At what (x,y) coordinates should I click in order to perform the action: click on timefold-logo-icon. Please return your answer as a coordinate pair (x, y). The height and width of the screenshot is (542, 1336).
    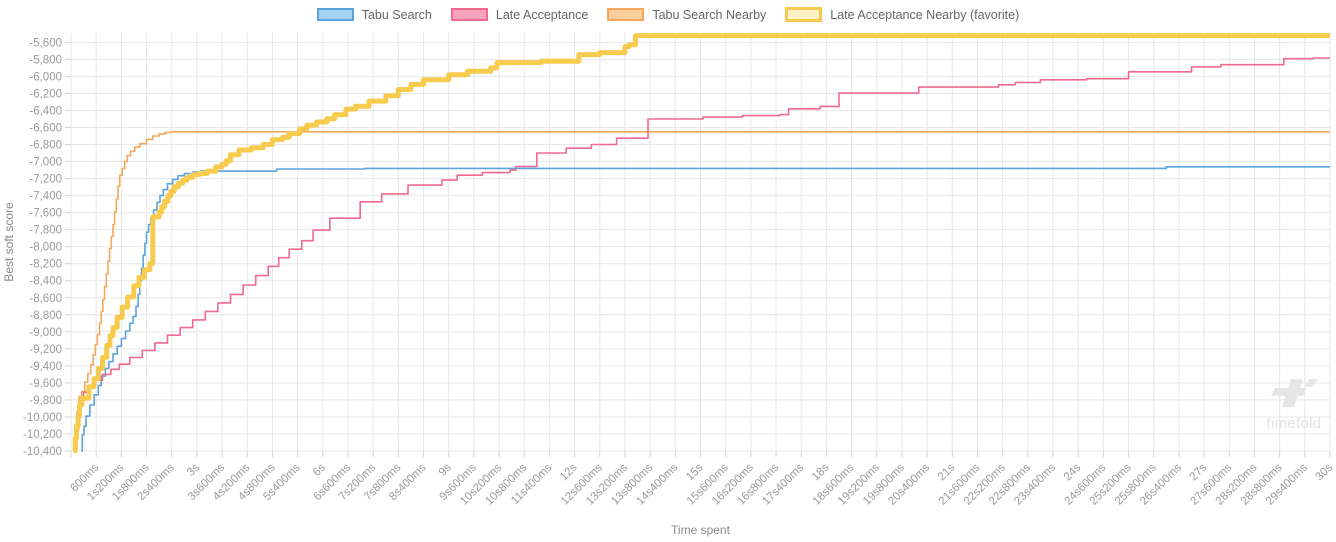
    Looking at the image, I should click on (1294, 393).